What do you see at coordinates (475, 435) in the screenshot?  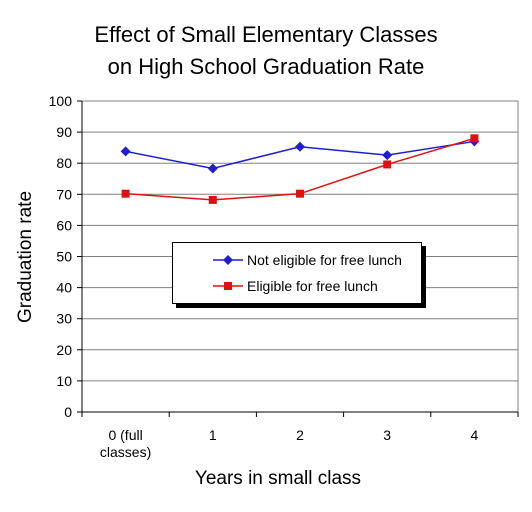 I see `x-tick-label: 4` at bounding box center [475, 435].